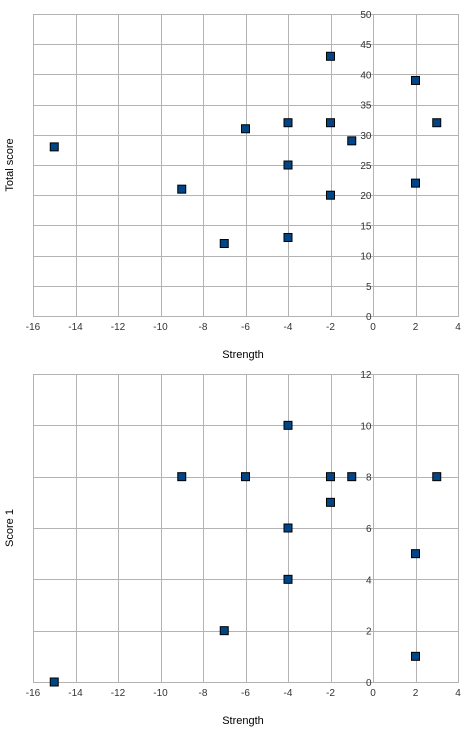 Image resolution: width=467 pixels, height=732 pixels. Describe the element at coordinates (10, 164) in the screenshot. I see `chart-0-y-axis-label: Total score` at that location.